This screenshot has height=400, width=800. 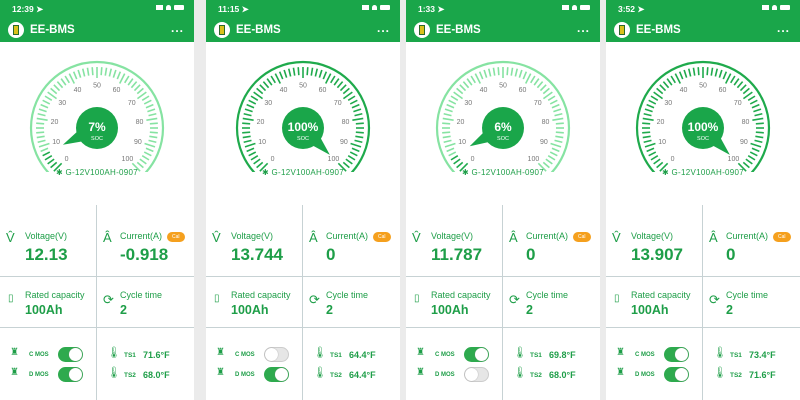 I want to click on cycle-time-cell: ⟳ Cycle time 2, so click(x=751, y=302).